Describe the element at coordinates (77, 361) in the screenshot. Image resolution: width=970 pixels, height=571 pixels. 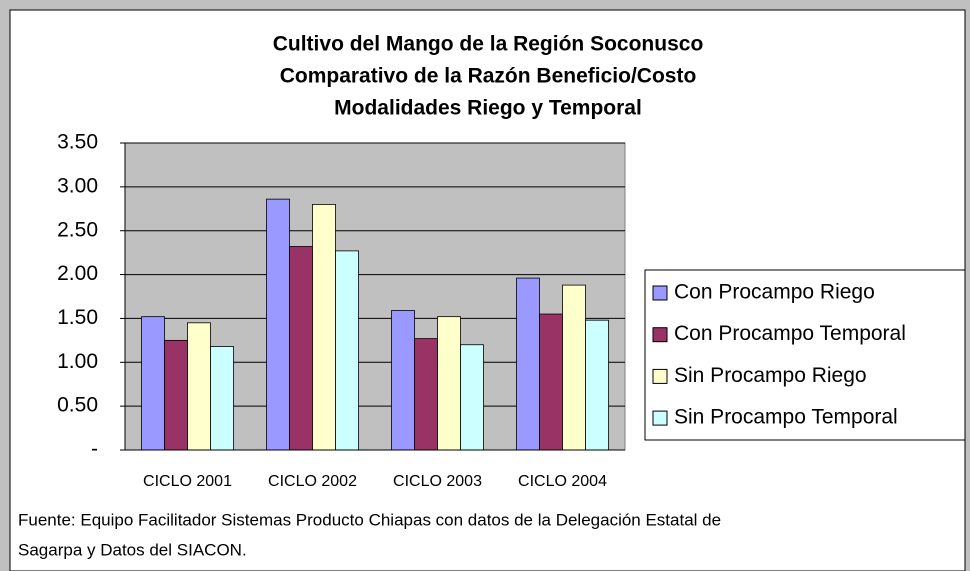
I see `y-tick-label: 1.00` at that location.